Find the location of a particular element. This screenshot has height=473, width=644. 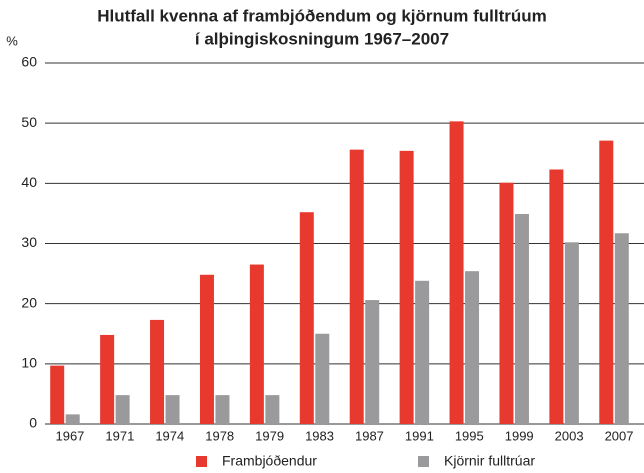

x-tick-label: 1978 is located at coordinates (219, 435).